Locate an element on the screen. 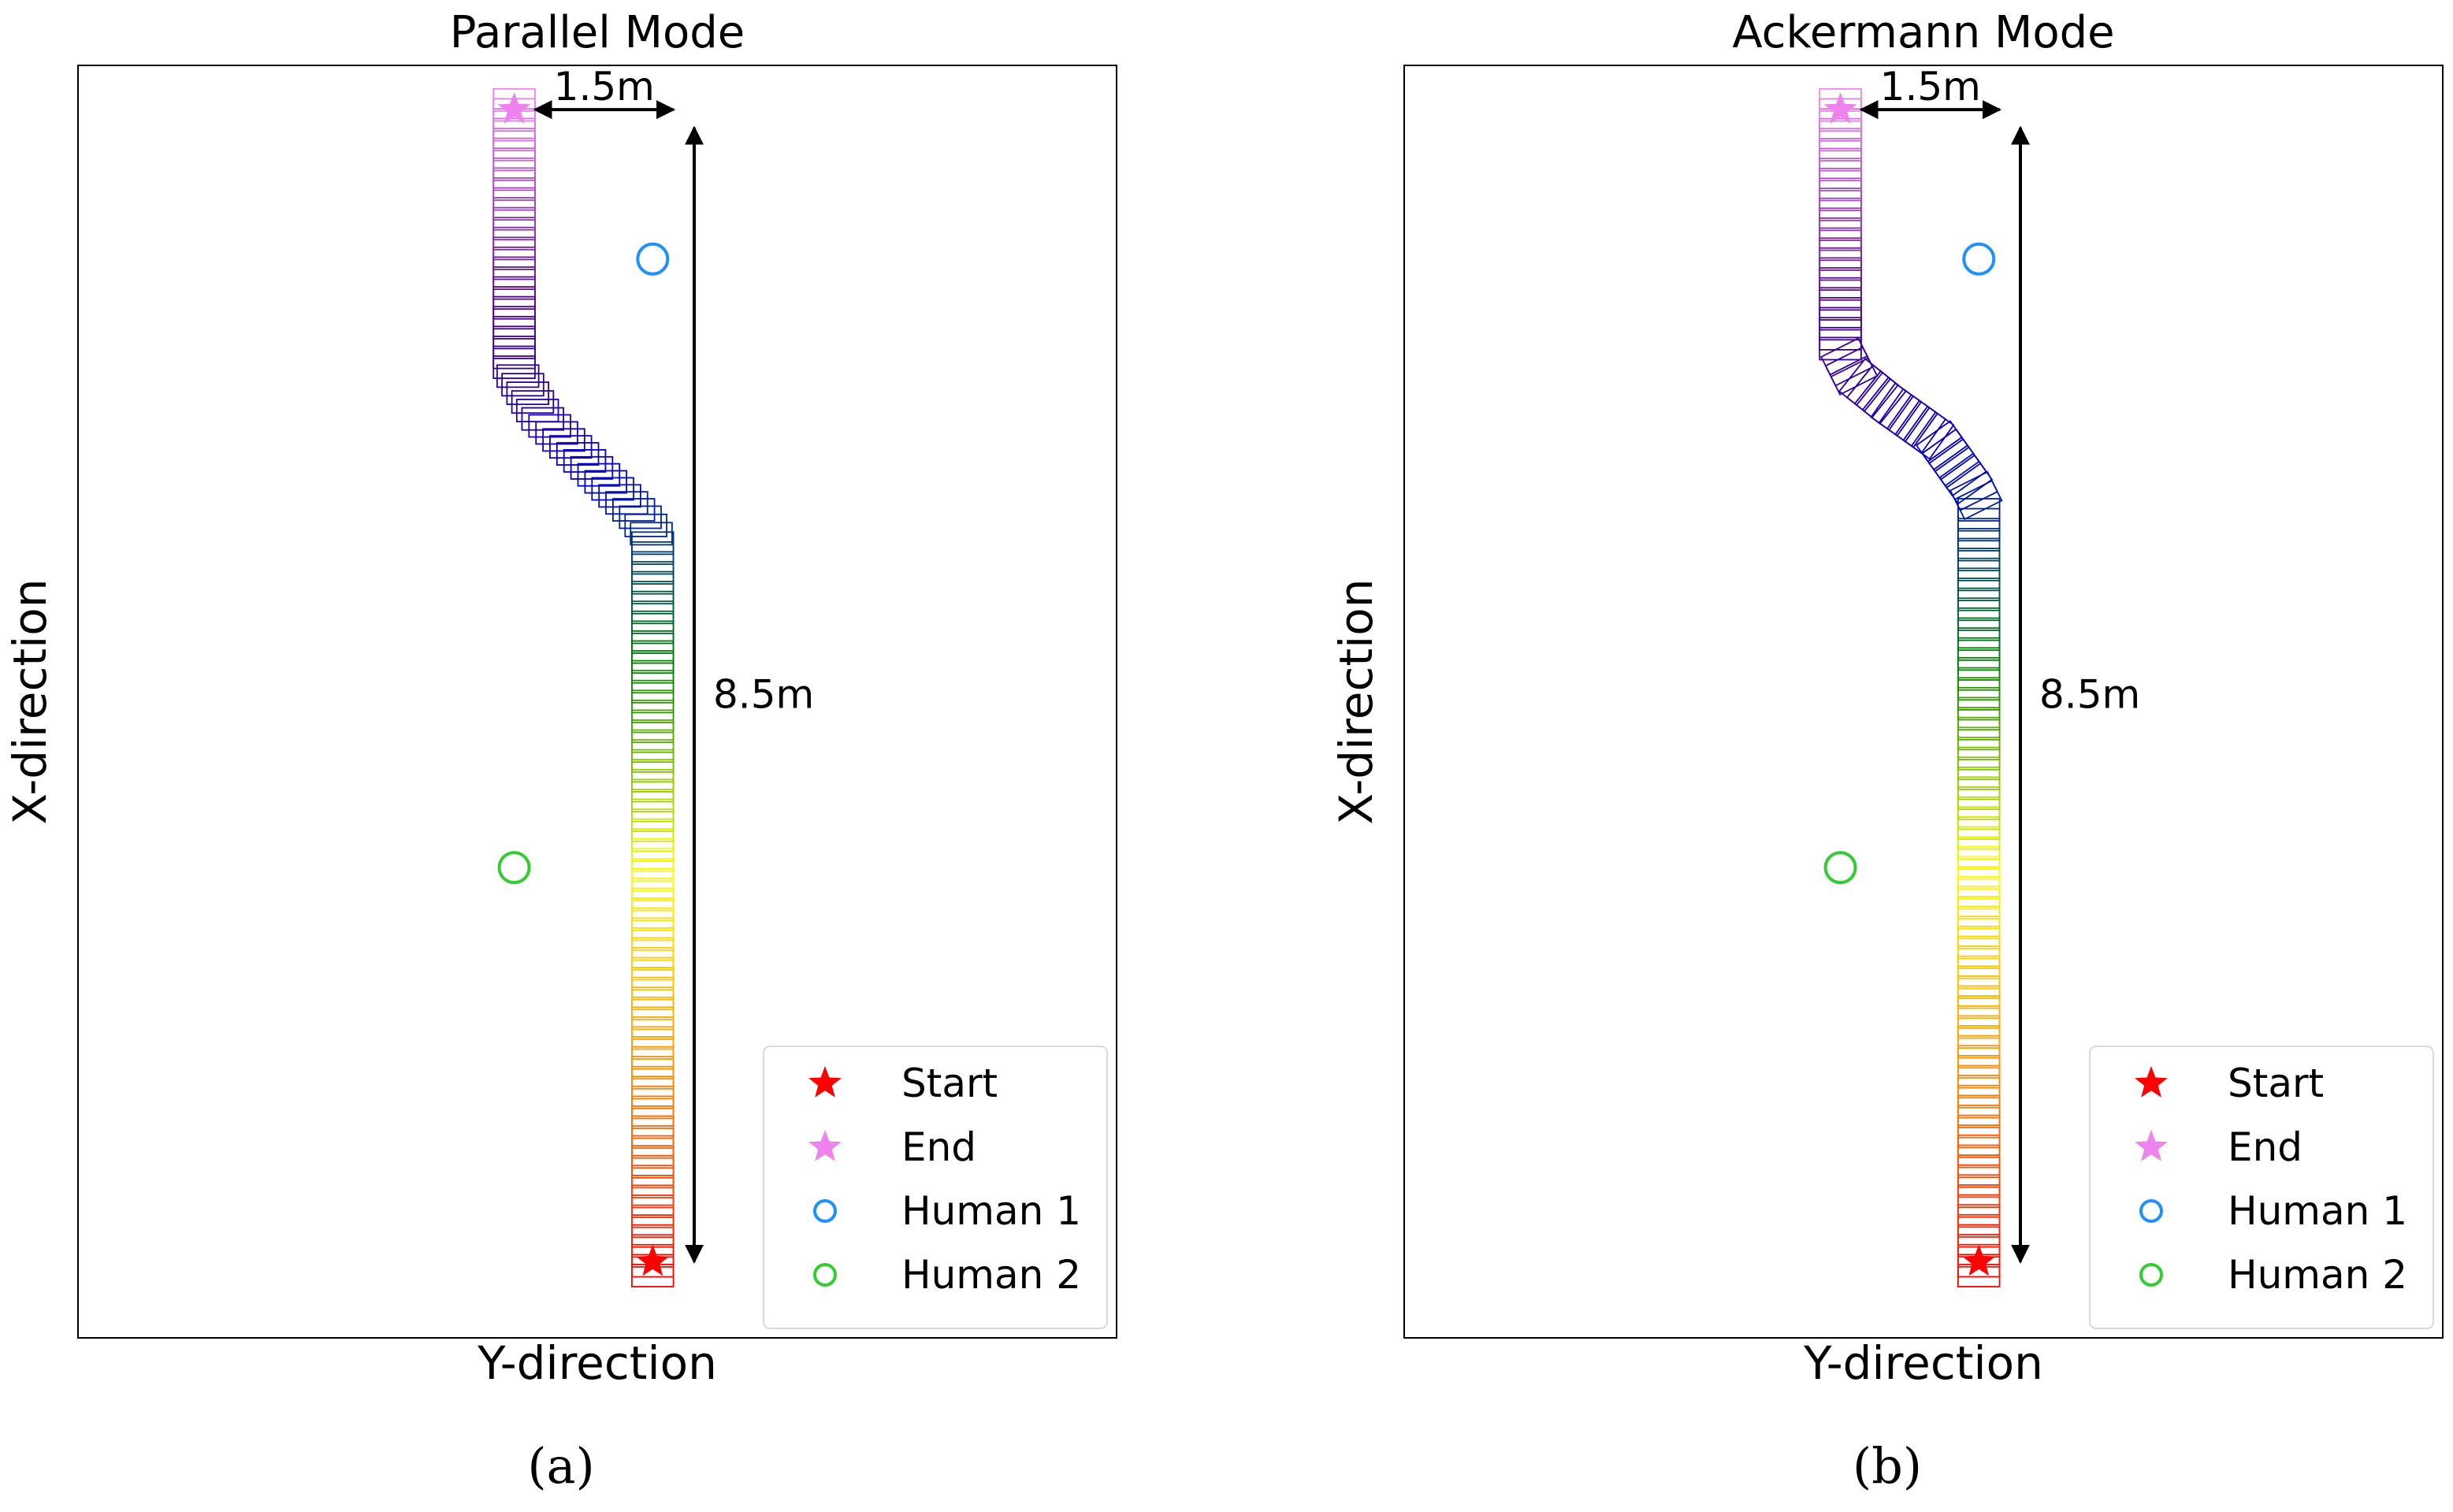 The image size is (2453, 1512). human-1-circle-marker is located at coordinates (653, 259).